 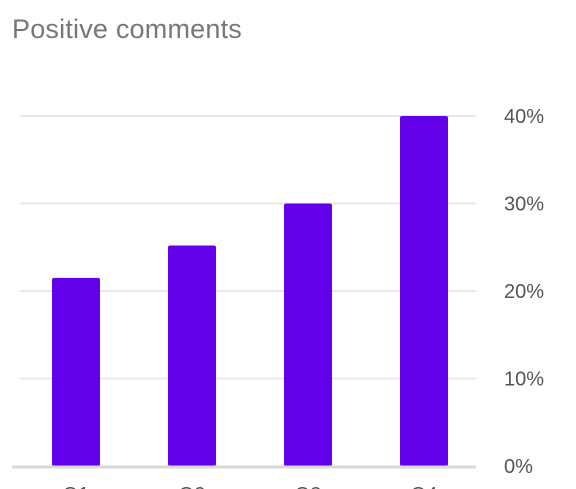 I want to click on y-tick-label: 20%, so click(x=524, y=292).